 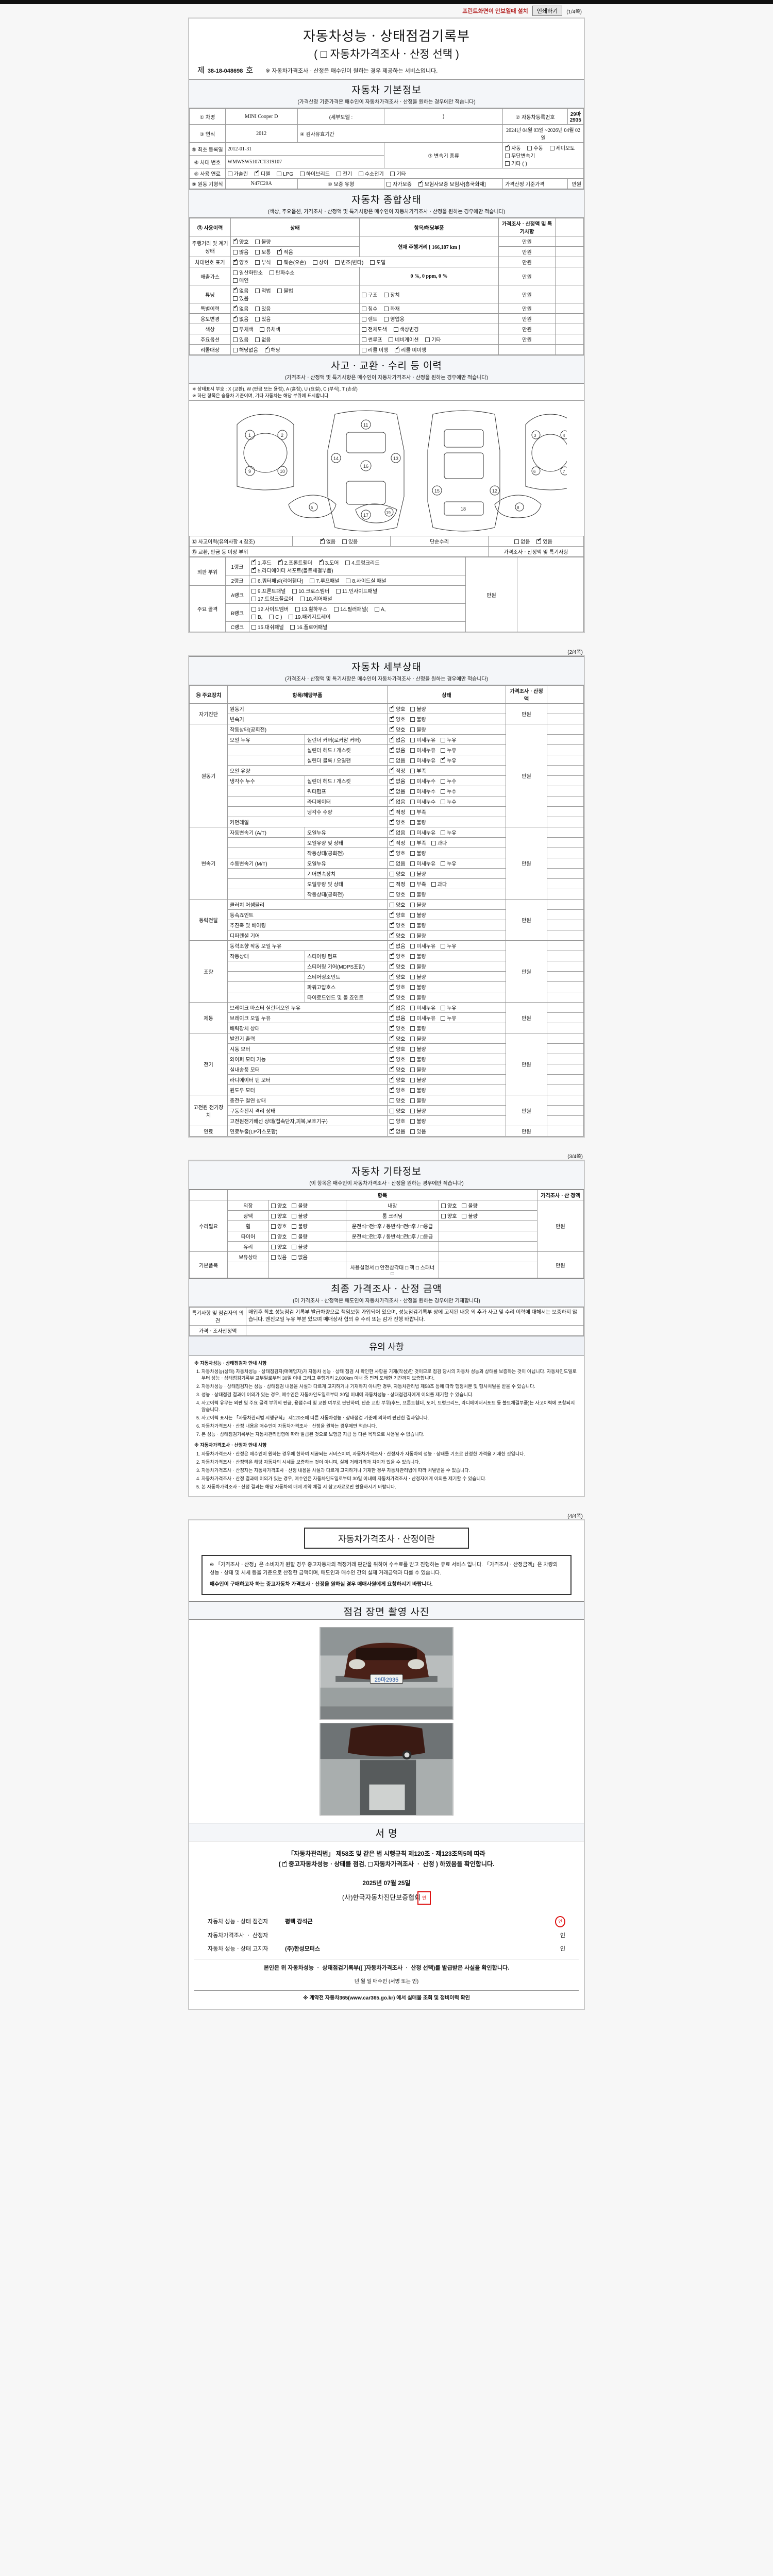 I want to click on opt-tuning-none: 없음, so click(x=240, y=290).